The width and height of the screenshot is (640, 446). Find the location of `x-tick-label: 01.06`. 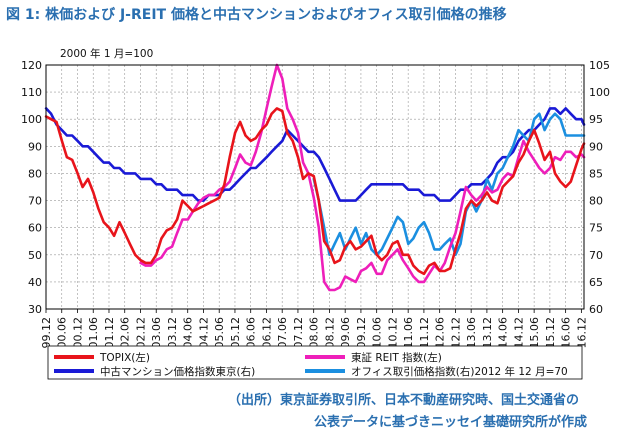

x-tick-label: 01.06 is located at coordinates (93, 333).